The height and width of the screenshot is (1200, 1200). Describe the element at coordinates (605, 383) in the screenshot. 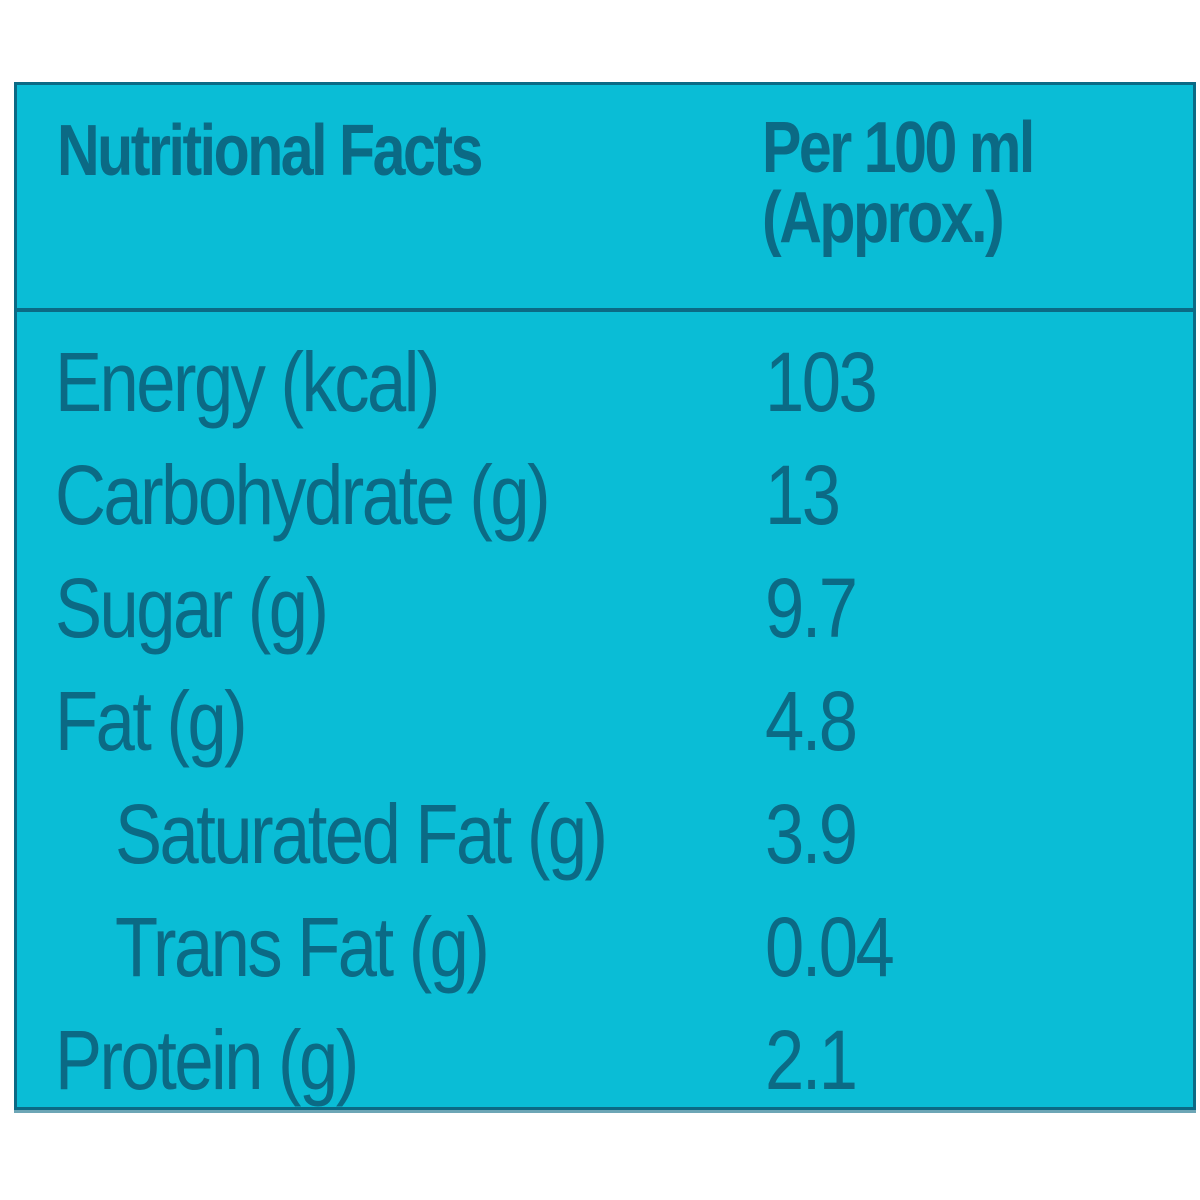

I see `nutrient-row-energy: Energy (kcal) 103` at that location.